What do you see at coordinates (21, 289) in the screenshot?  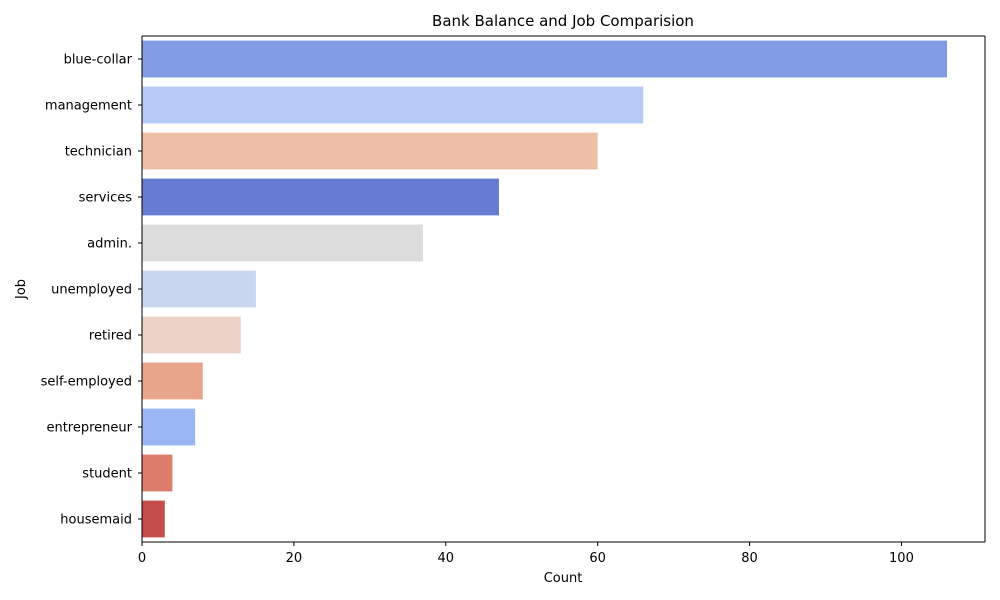 I see `y-axis-label: Job` at bounding box center [21, 289].